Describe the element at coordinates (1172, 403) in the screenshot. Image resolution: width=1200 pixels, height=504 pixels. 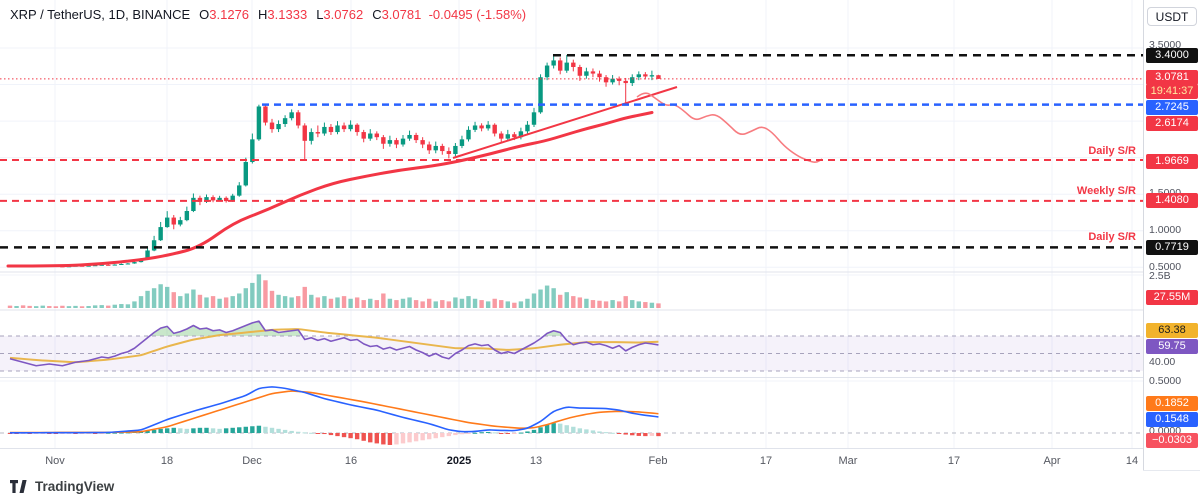
I see `price-label-chip: 0.1852` at that location.